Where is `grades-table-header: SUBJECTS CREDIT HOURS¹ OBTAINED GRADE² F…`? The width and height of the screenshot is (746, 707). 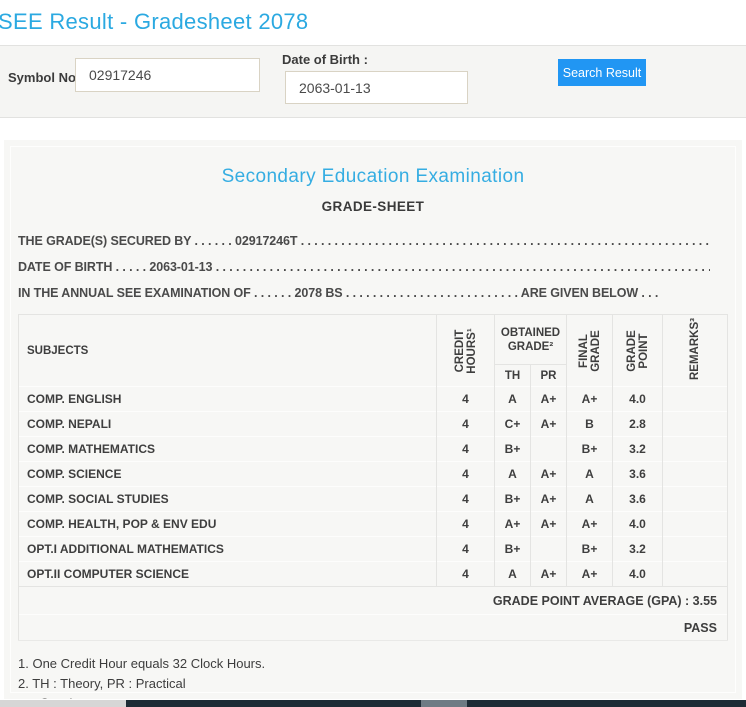
grades-table-header: SUBJECTS CREDIT HOURS¹ OBTAINED GRADE² F… is located at coordinates (373, 350).